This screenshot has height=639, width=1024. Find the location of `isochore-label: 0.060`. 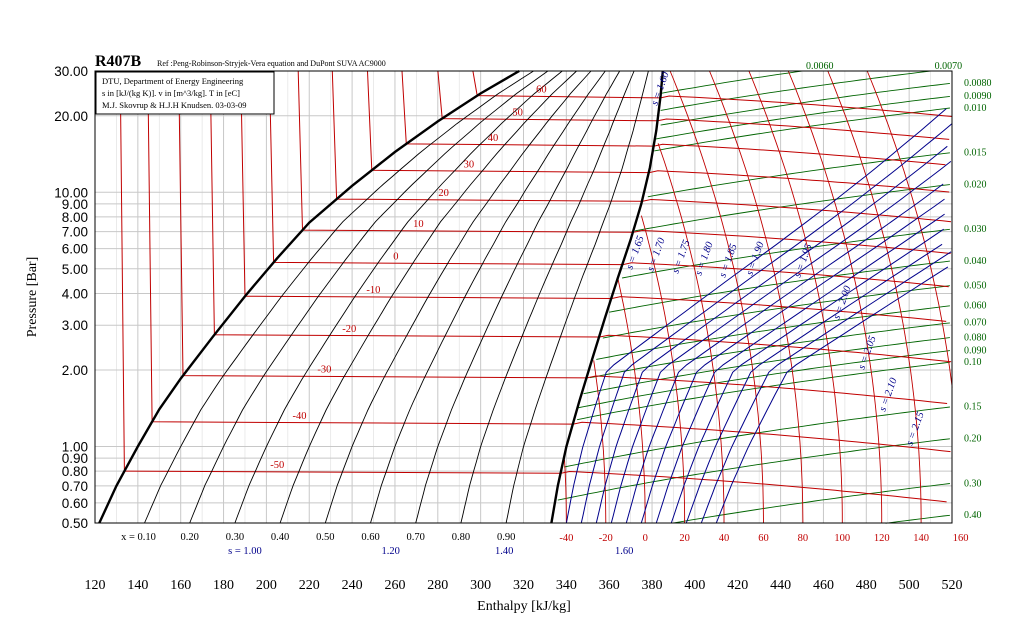

isochore-label: 0.060 is located at coordinates (975, 306).